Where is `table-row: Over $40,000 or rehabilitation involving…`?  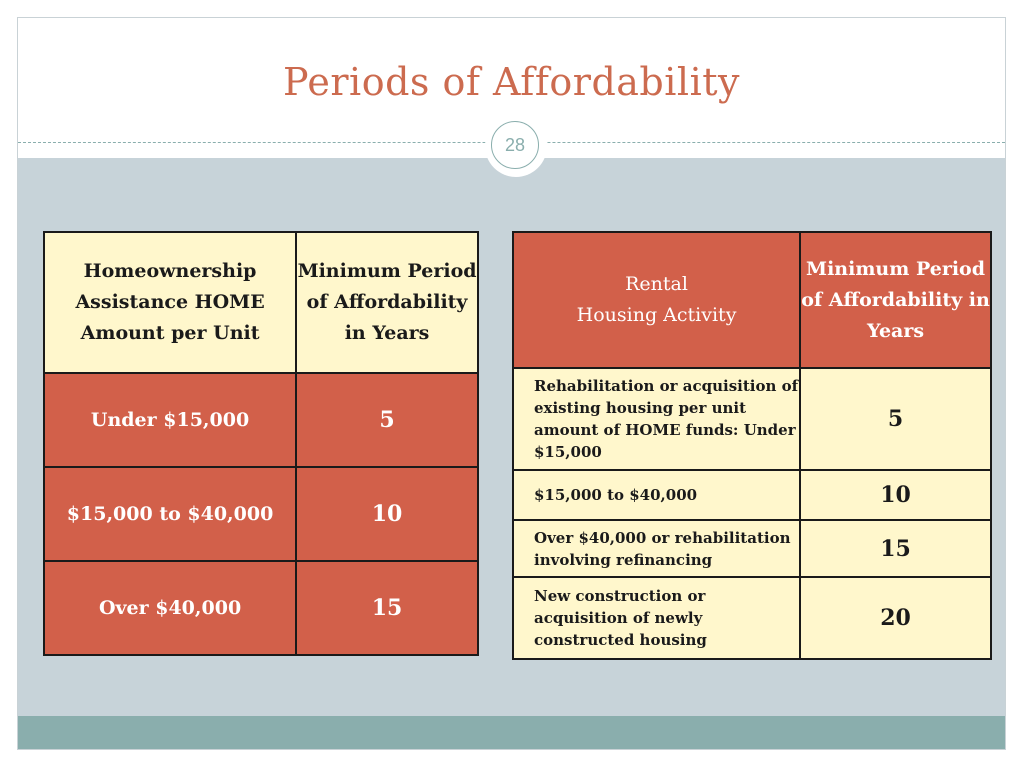 table-row: Over $40,000 or rehabilitation involving… is located at coordinates (751, 548).